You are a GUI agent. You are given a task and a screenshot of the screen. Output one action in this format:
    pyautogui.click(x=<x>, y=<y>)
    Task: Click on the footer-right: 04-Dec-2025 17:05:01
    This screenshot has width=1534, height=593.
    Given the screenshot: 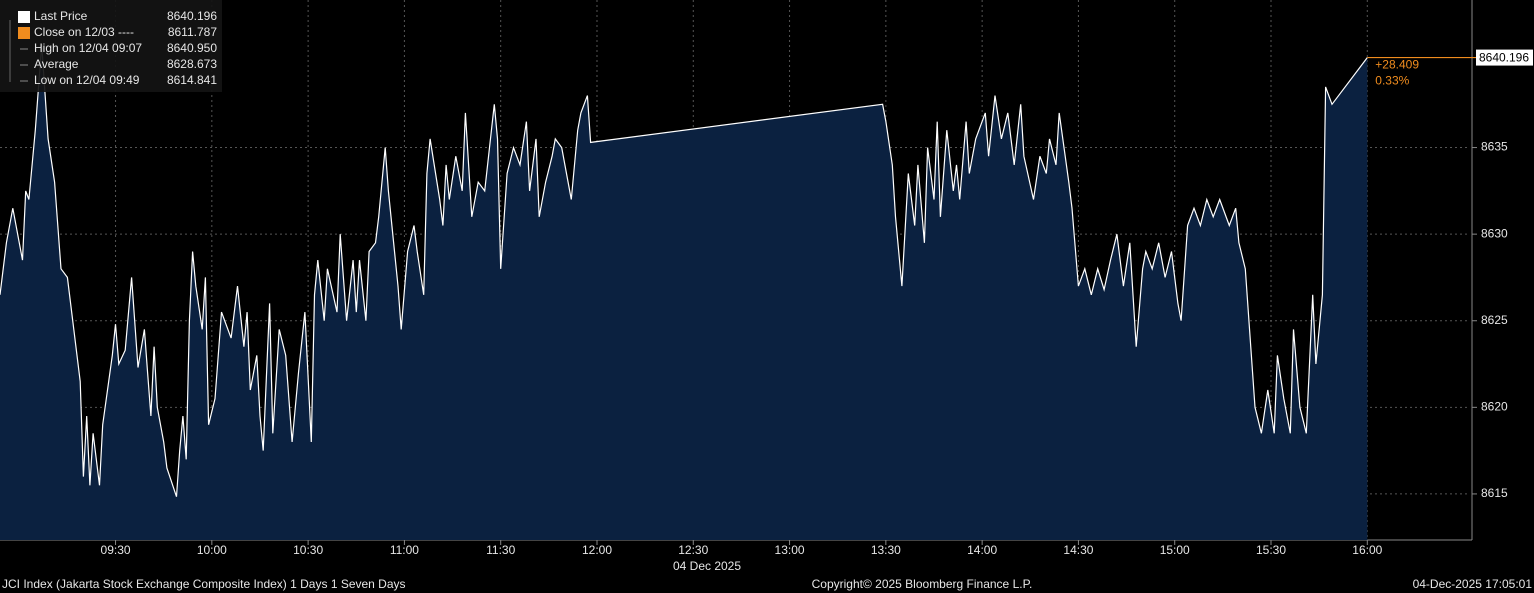 What is the action you would take?
    pyautogui.click(x=1473, y=584)
    